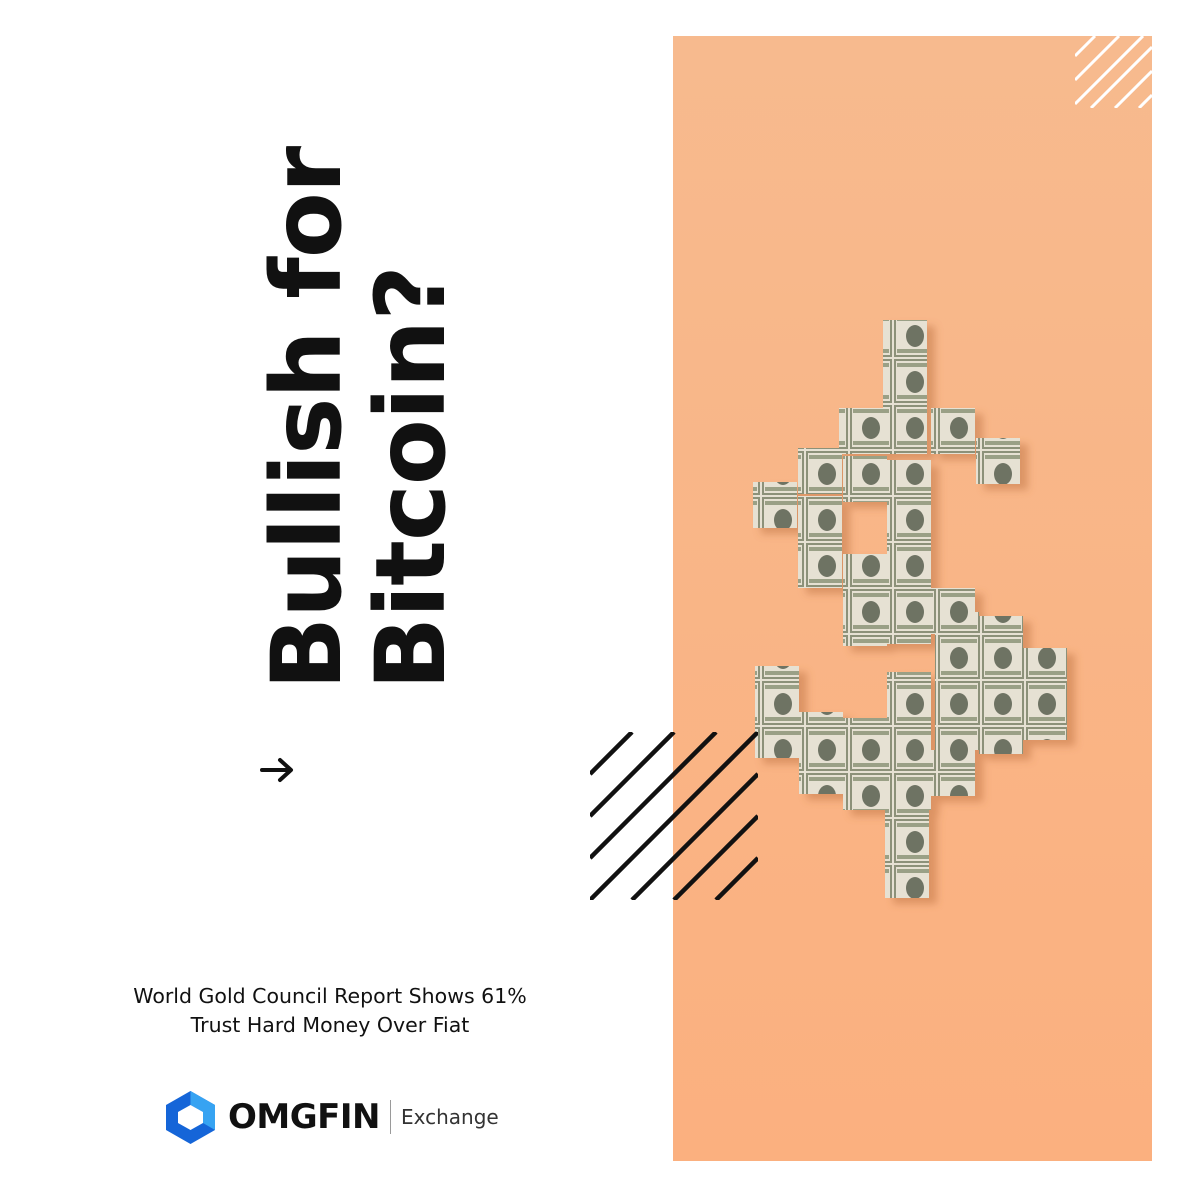 This screenshot has width=1200, height=1200. I want to click on headline: Bullish for Bitcoin?, so click(359, 418).